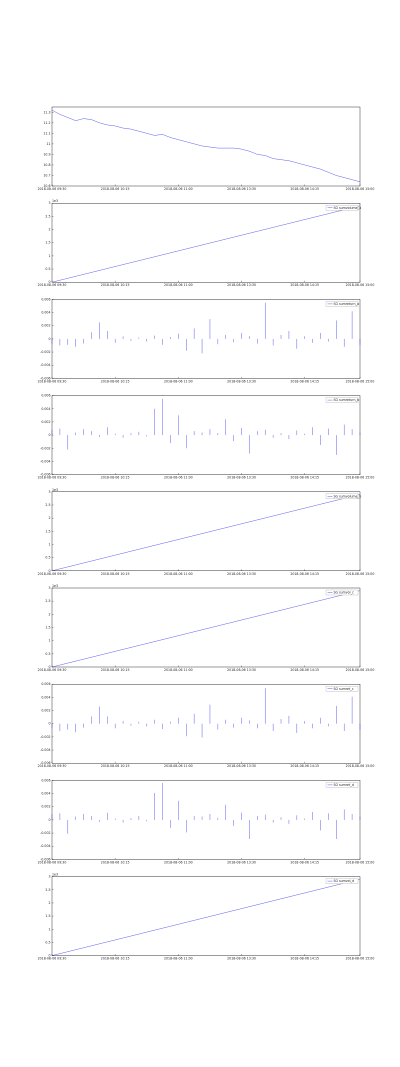  I want to click on legend-label: SG sumvol_c, so click(344, 593).